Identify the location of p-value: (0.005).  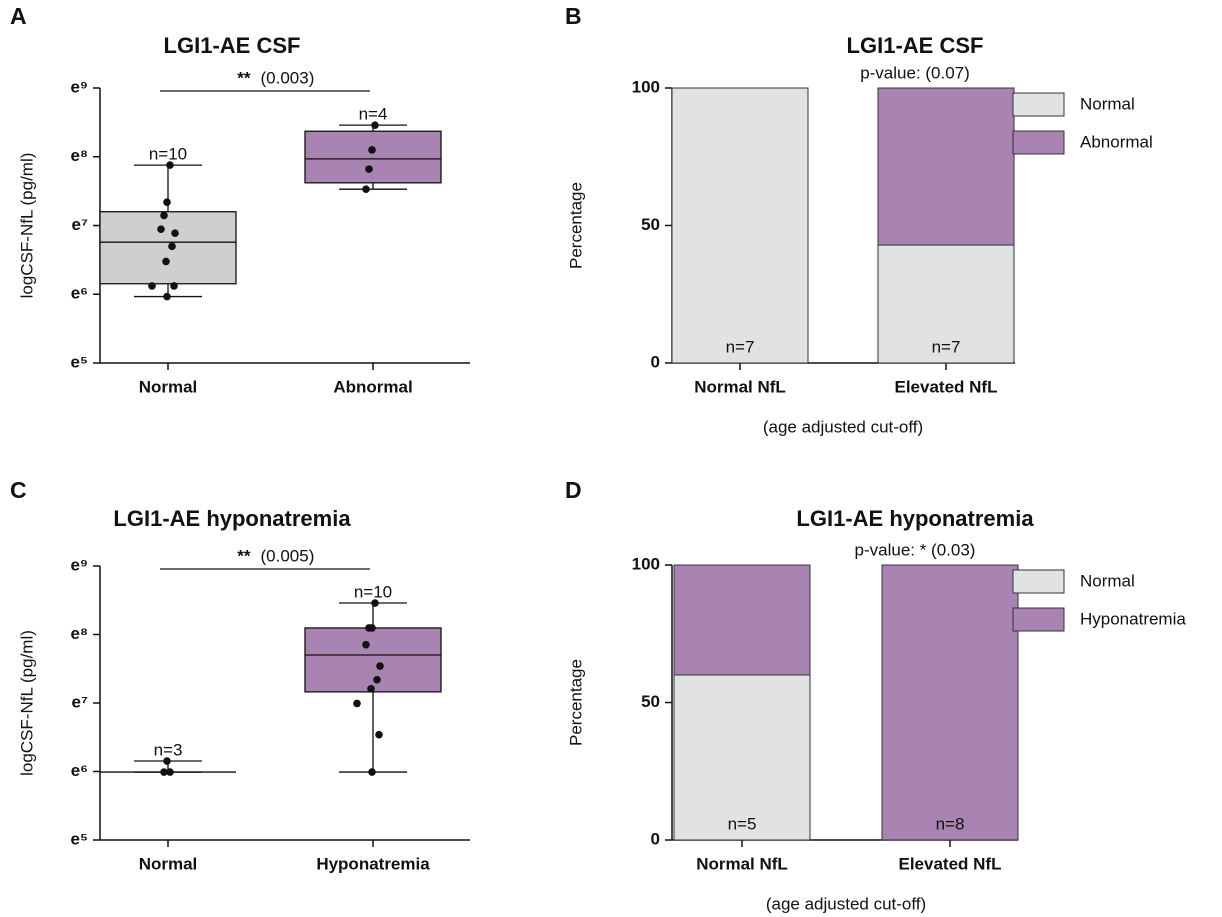
(288, 555).